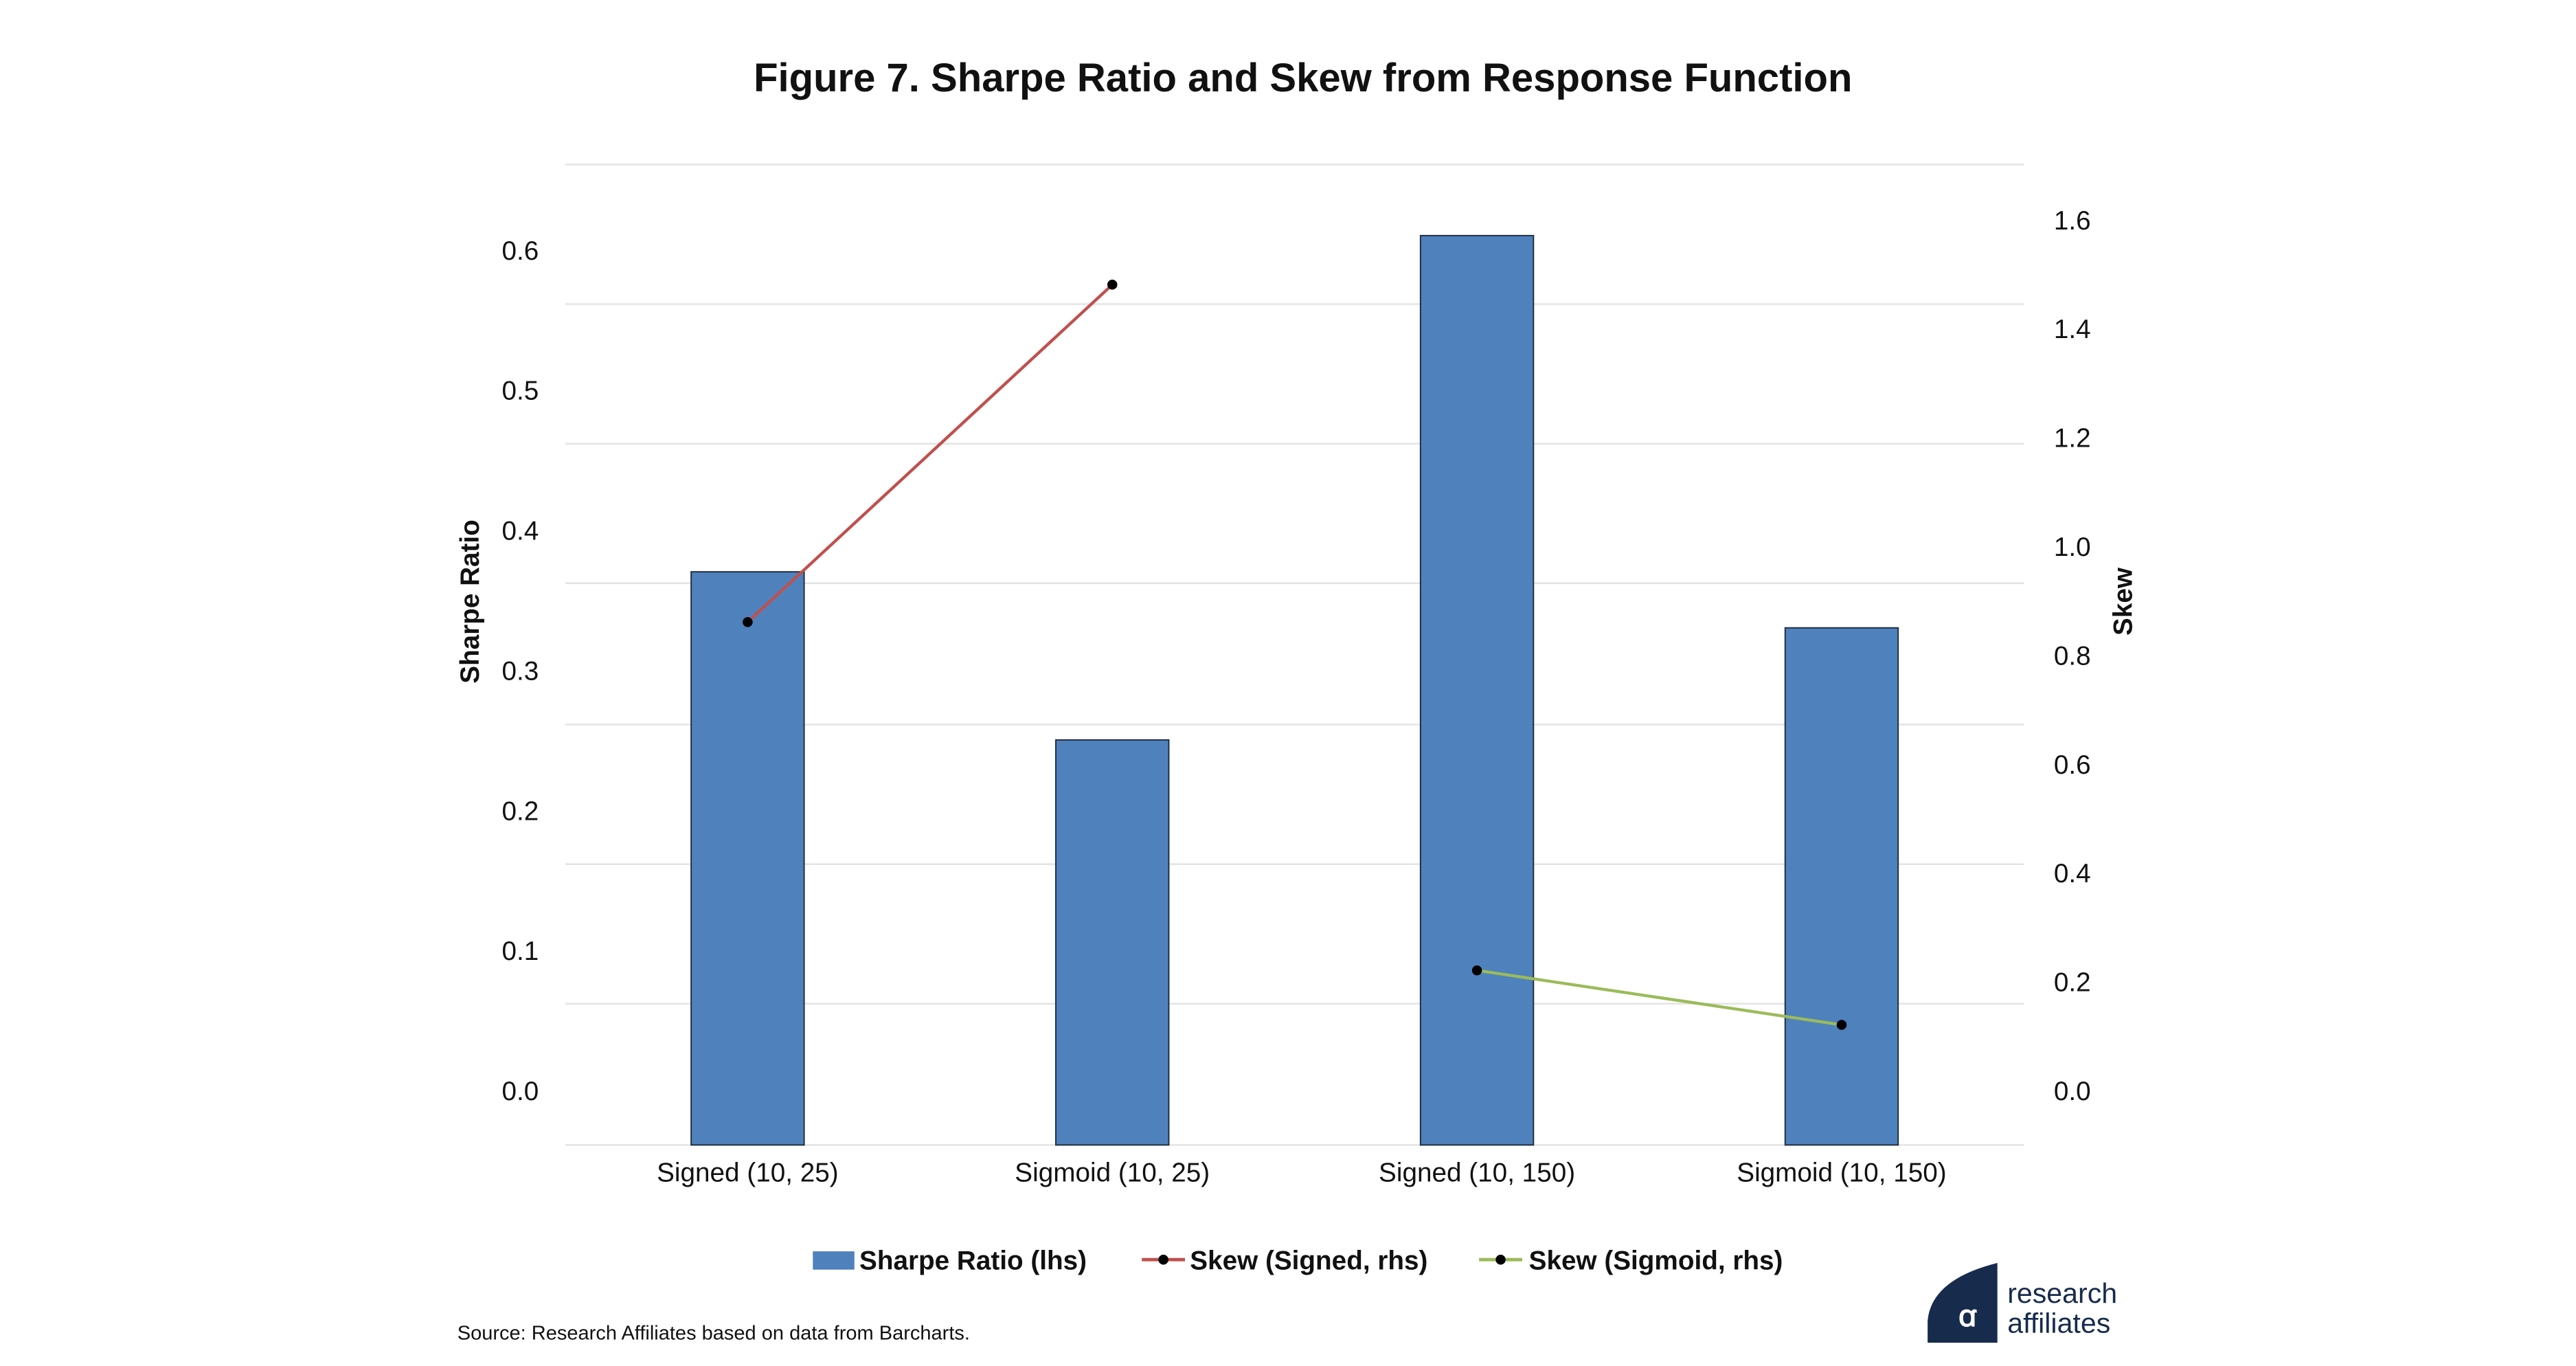  I want to click on left-axis-ticks: 0.0 0.1 0.2 0.3 0.4 0.5 0.6, so click(520, 671).